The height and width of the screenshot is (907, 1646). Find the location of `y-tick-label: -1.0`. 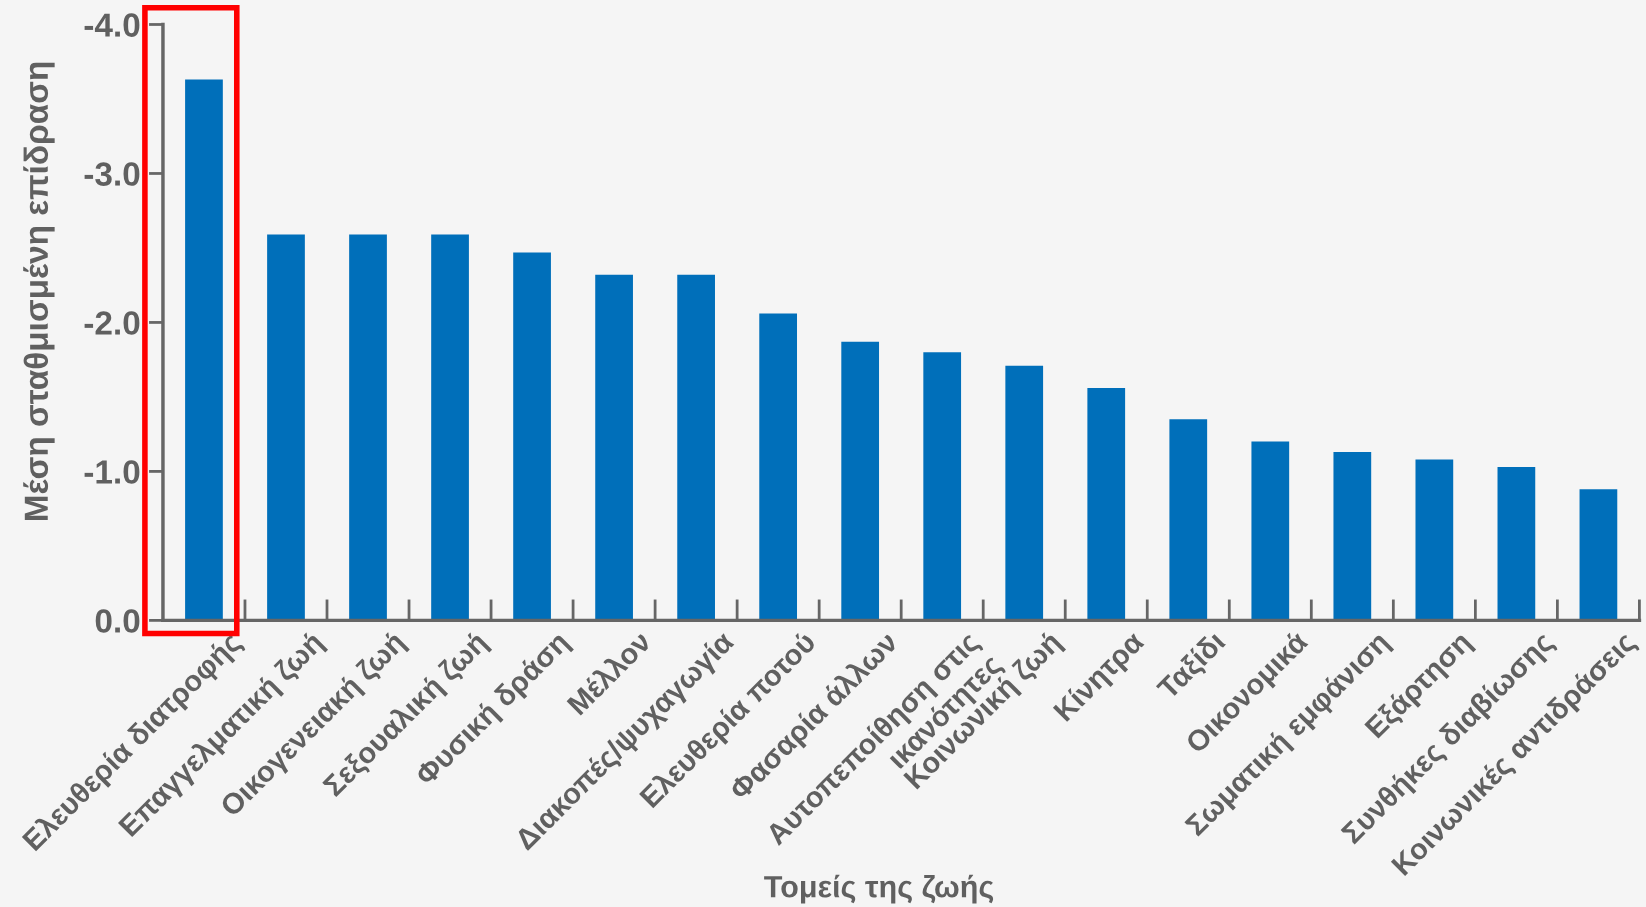

y-tick-label: -1.0 is located at coordinates (112, 472).